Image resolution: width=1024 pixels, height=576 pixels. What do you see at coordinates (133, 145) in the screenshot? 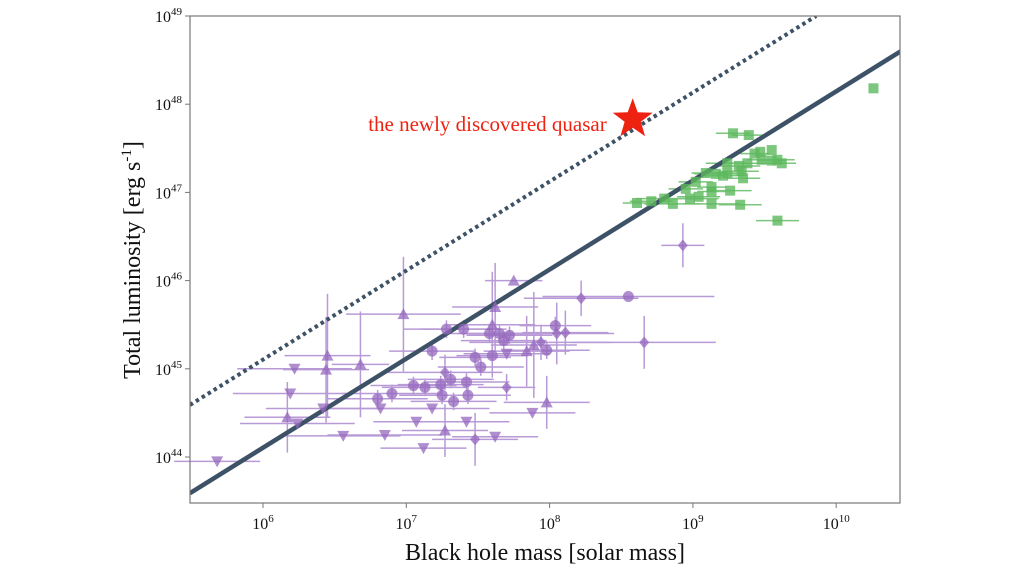
I see `y-axis-title-close: ]` at bounding box center [133, 145].